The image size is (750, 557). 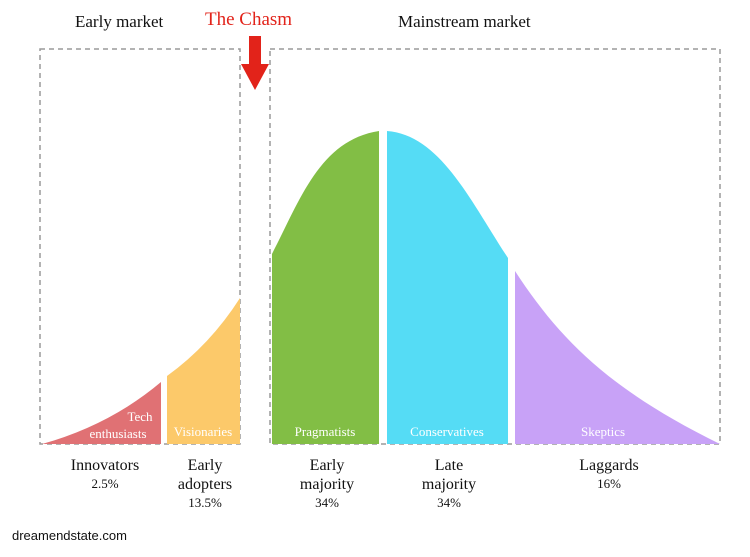 I want to click on segment-tech-enthusiasts, so click(x=101, y=413).